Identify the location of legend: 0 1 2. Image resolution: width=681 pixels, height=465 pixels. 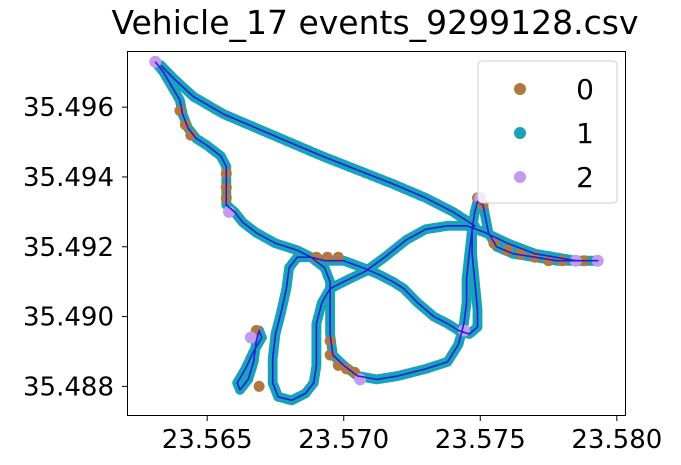
(547, 132).